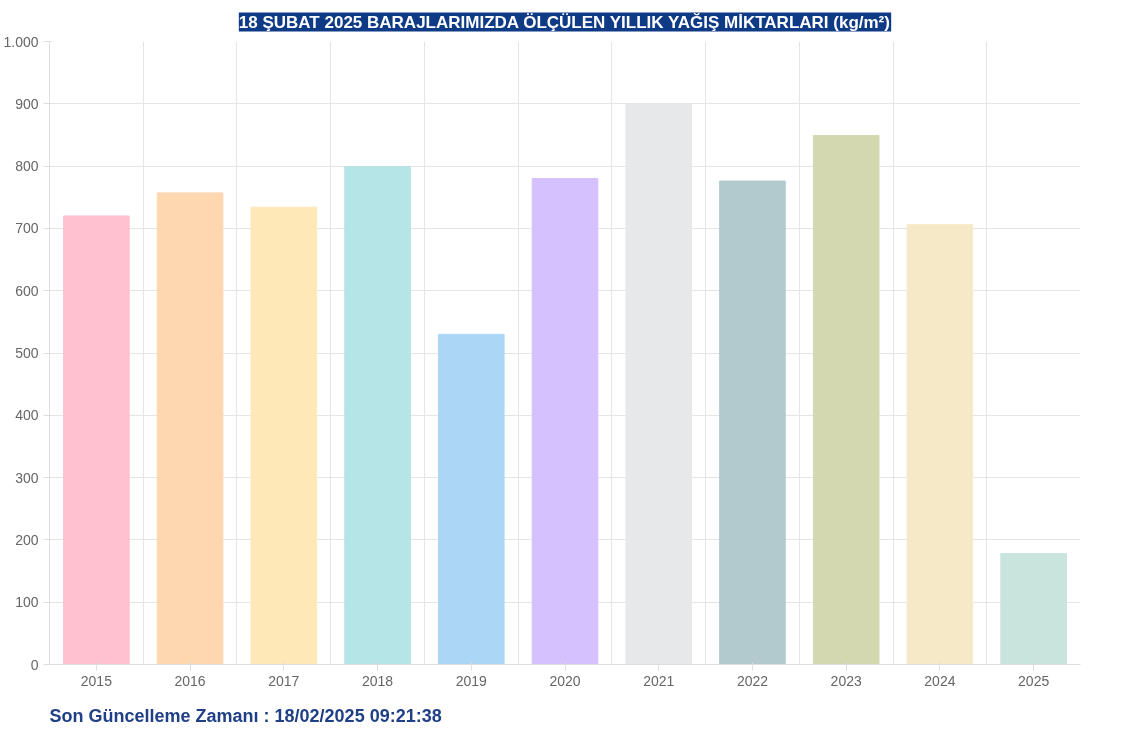  I want to click on x-tick-label: 2022, so click(752, 680).